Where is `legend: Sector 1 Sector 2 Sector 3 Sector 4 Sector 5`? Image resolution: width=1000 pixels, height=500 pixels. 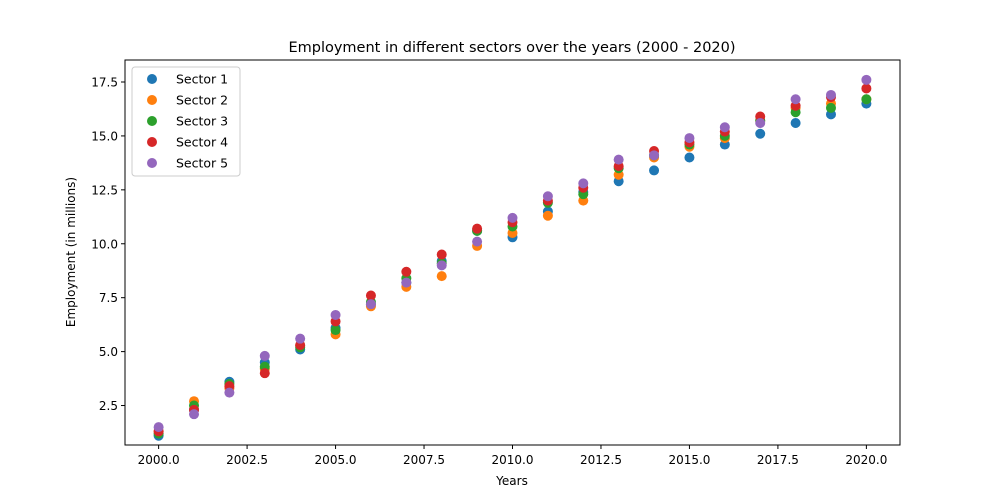 legend: Sector 1 Sector 2 Sector 3 Sector 4 Sector 5 is located at coordinates (186, 121).